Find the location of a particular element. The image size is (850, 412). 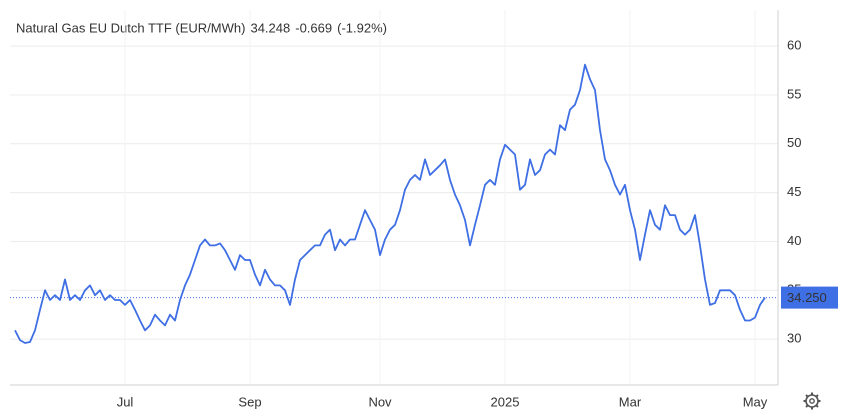

last-price-label: 34.250 is located at coordinates (807, 297).